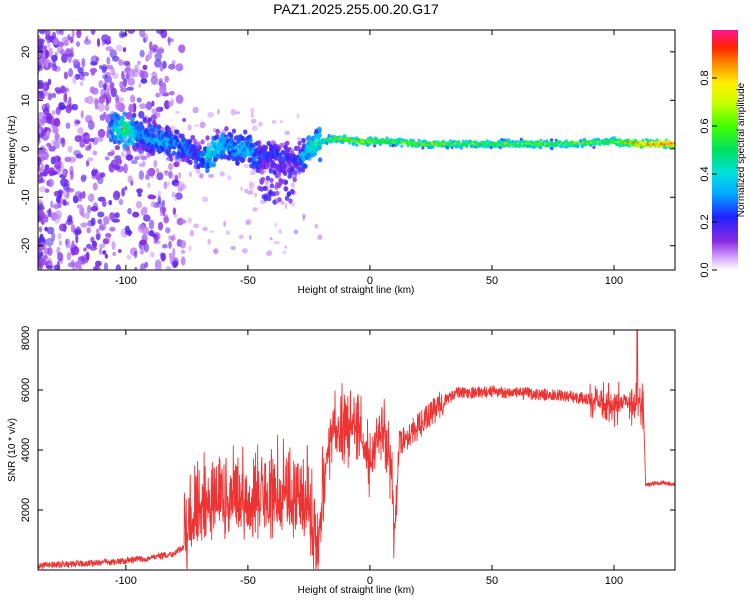 This screenshot has height=600, width=750. I want to click on spectrogram-y-label: Frequency (Hz), so click(12, 150).